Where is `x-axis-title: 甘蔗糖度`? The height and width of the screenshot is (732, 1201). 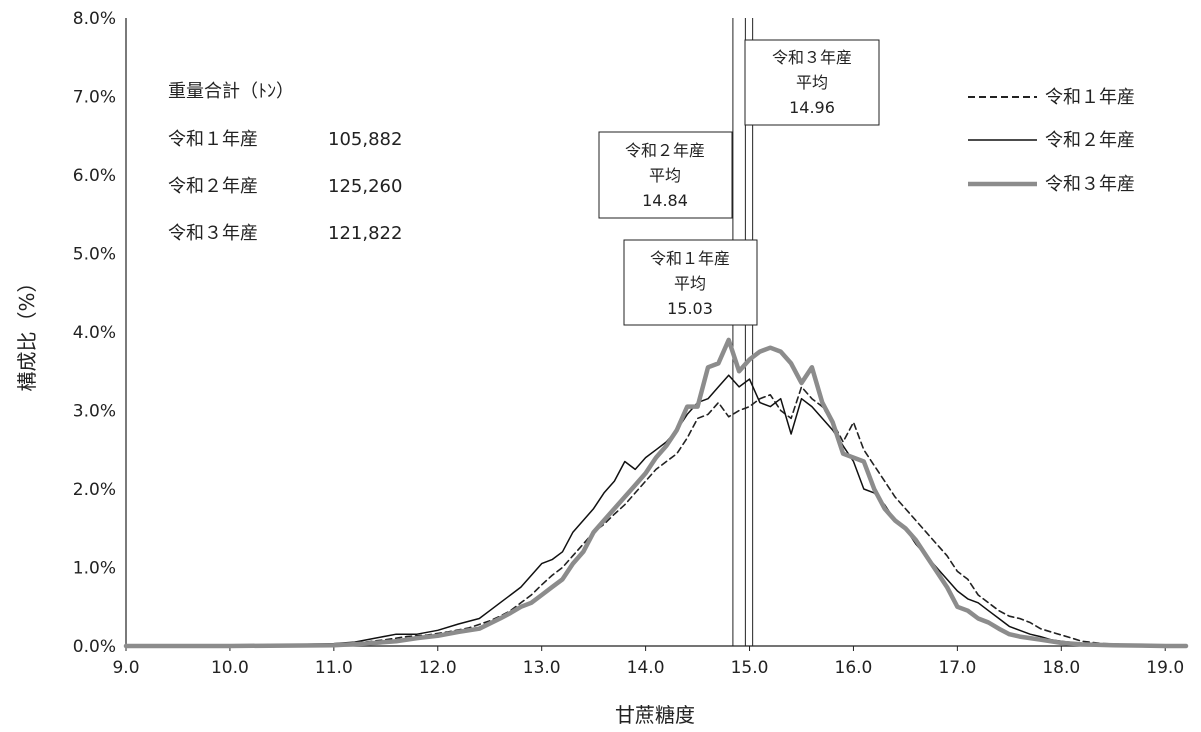 x-axis-title: 甘蔗糖度 is located at coordinates (655, 715).